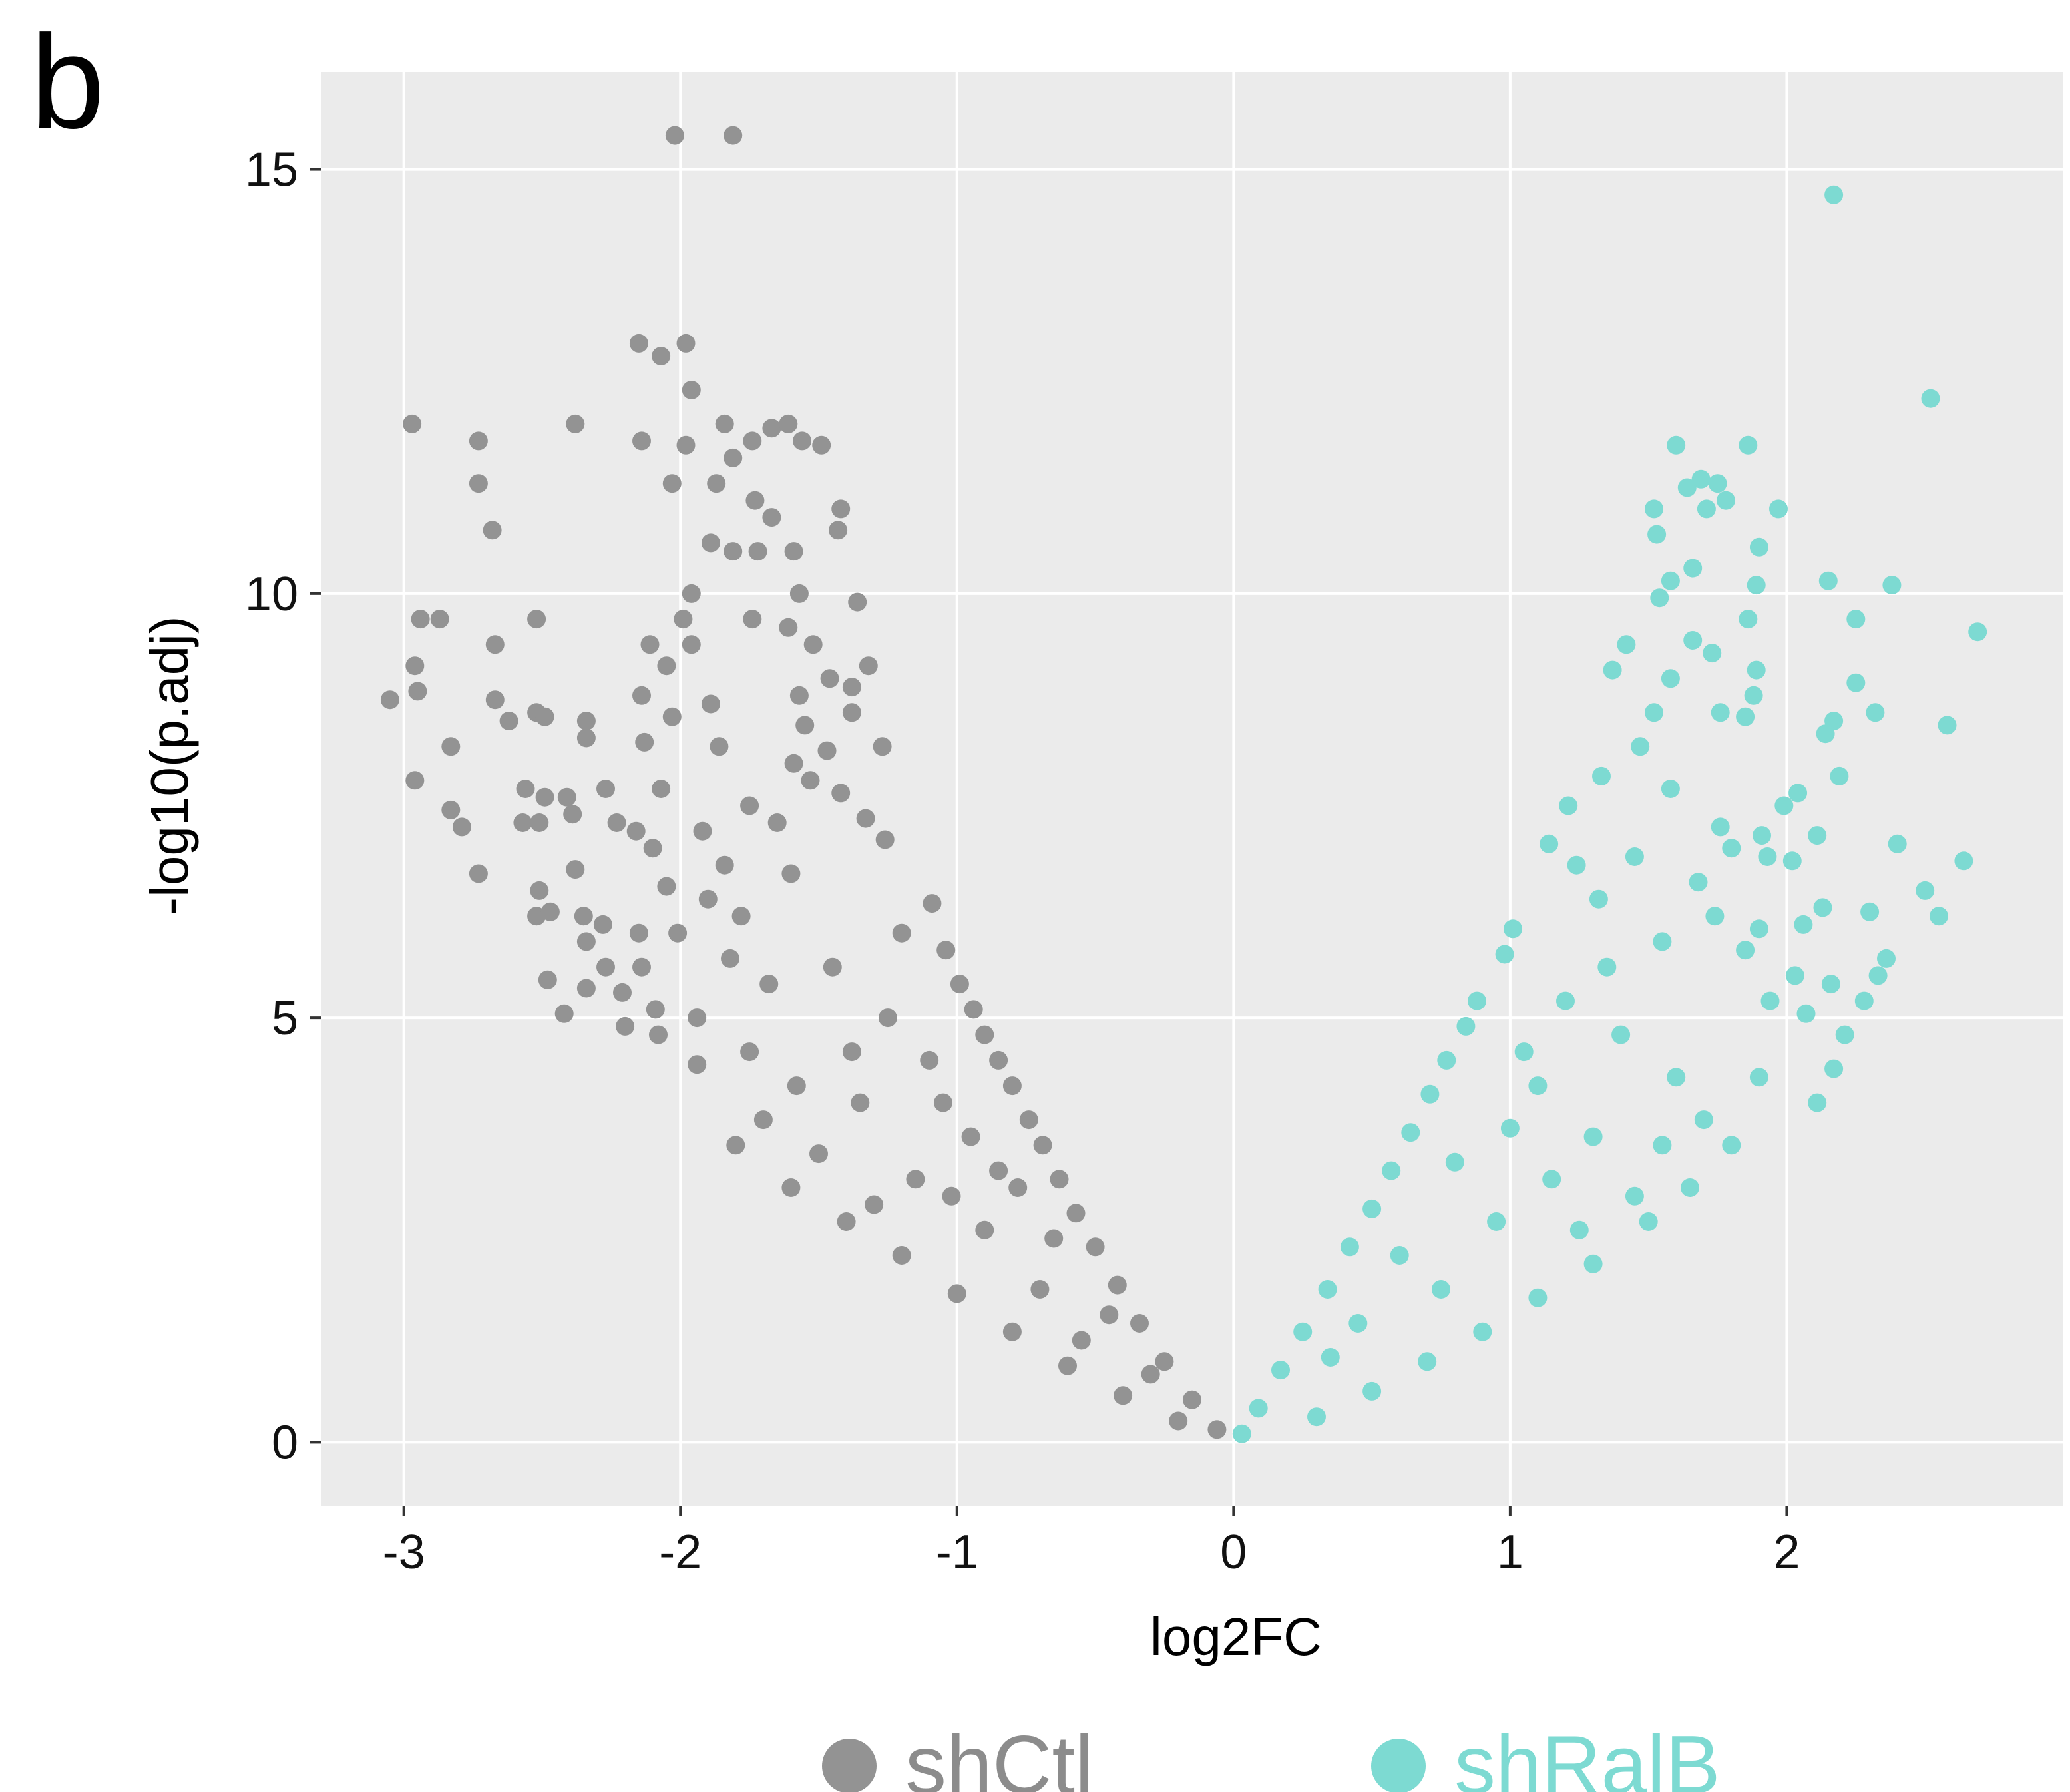 The height and width of the screenshot is (1792, 2070). I want to click on y-tick-label-3: 15, so click(271, 170).